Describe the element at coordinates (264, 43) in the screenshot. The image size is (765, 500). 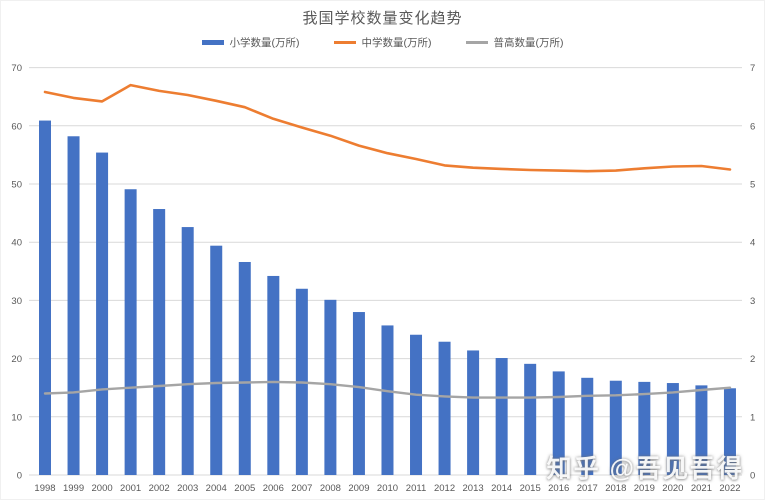
I see `legend-label-primary: 小学数量(万所)` at that location.